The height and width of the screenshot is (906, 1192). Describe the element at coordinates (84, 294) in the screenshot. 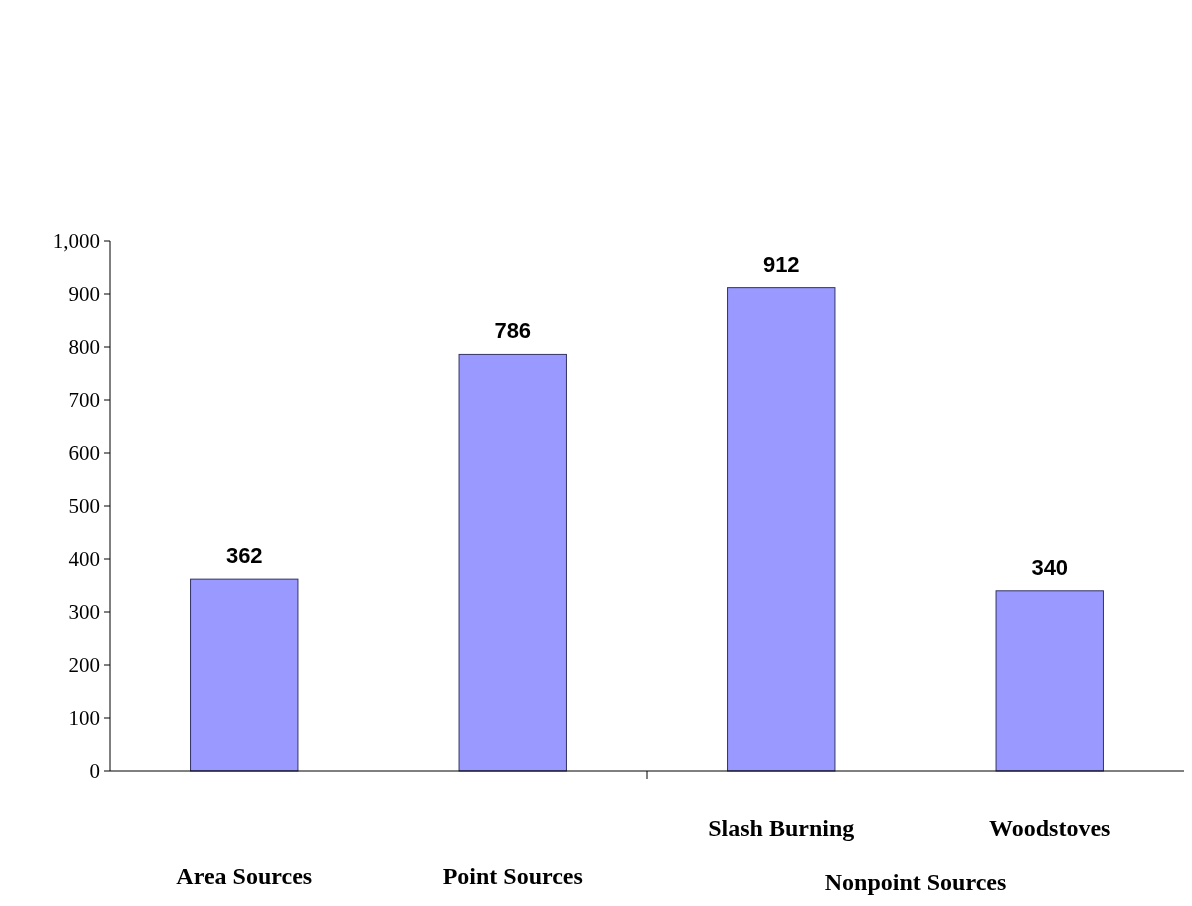

I see `y-tick-label: 900` at that location.